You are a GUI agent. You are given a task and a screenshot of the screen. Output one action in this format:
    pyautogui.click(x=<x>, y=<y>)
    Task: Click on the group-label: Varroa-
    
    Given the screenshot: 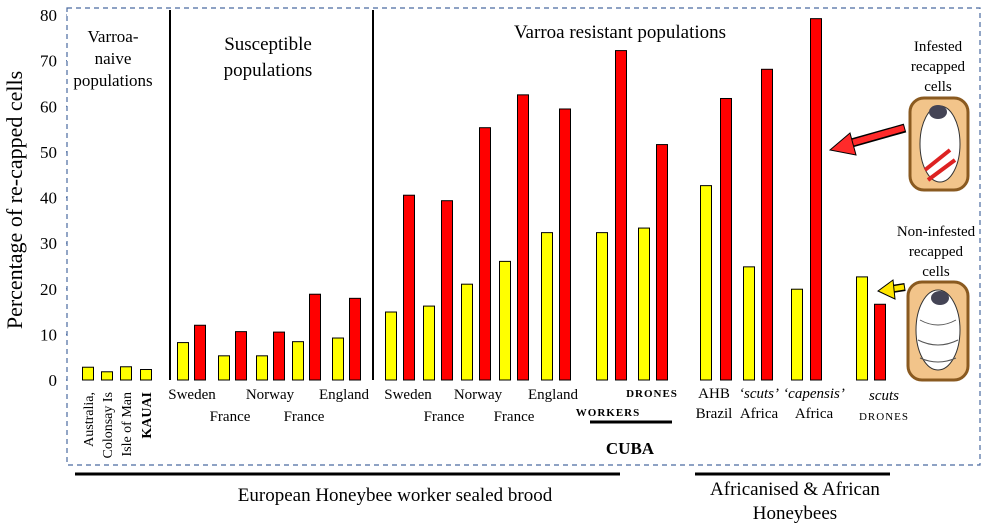 What is the action you would take?
    pyautogui.click(x=113, y=36)
    